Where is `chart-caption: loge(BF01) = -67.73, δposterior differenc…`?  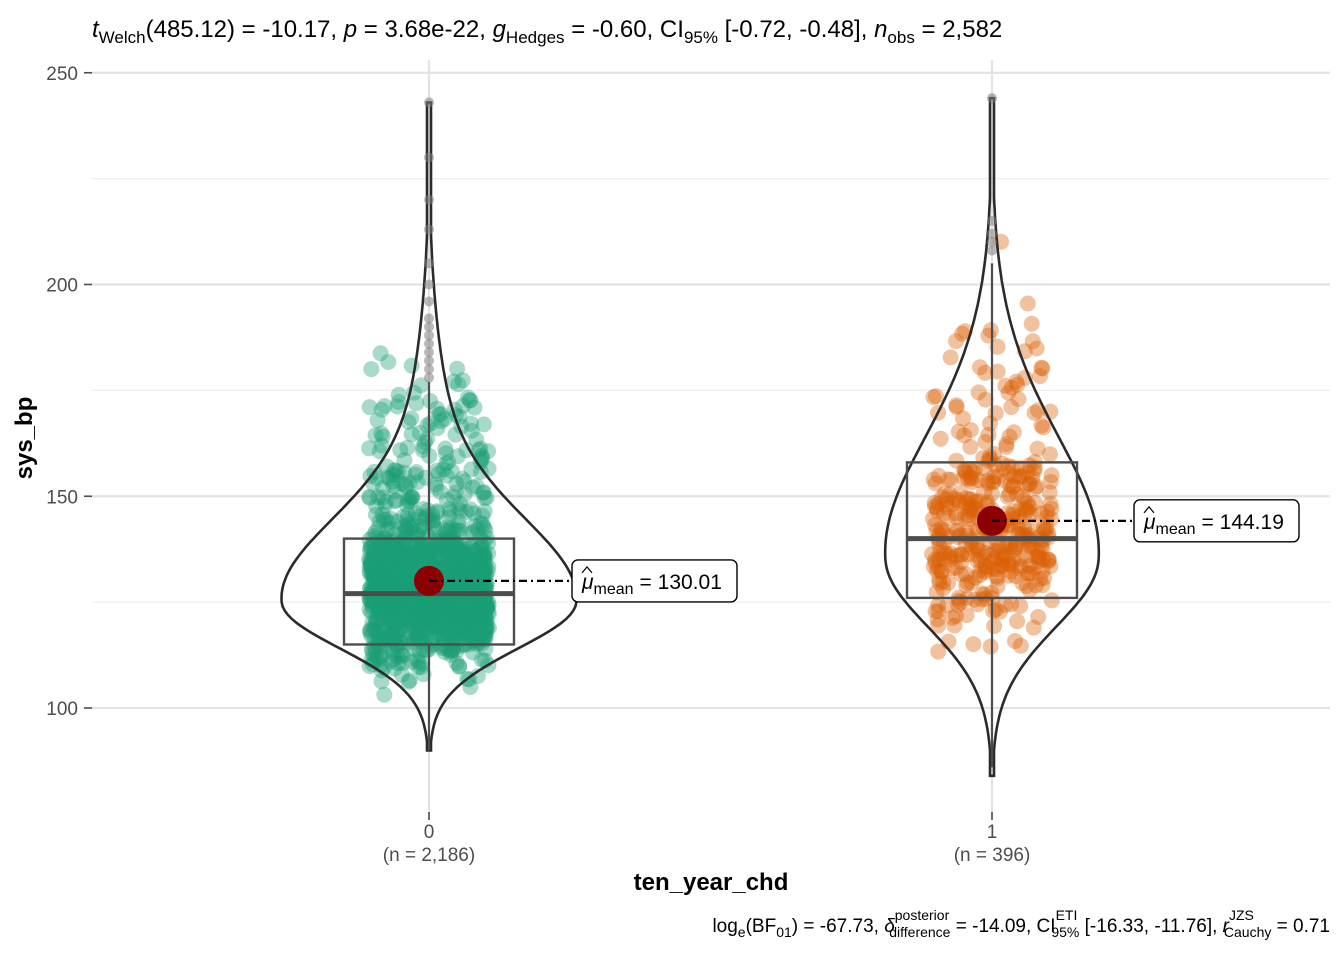
chart-caption: loge(BF01) = -67.73, δposterior differenc… is located at coordinates (1021, 924).